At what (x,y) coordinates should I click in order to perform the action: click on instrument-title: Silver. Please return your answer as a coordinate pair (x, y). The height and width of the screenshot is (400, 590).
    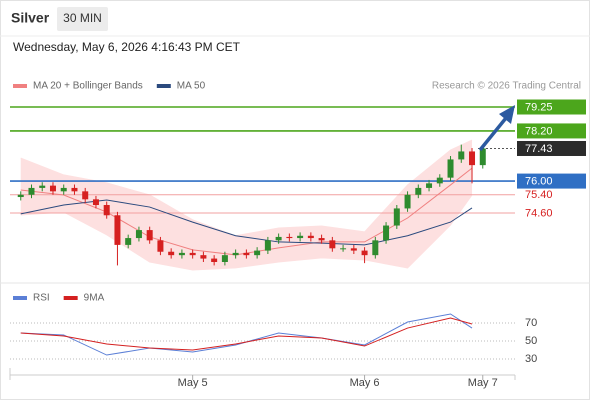
    Looking at the image, I should click on (30, 18).